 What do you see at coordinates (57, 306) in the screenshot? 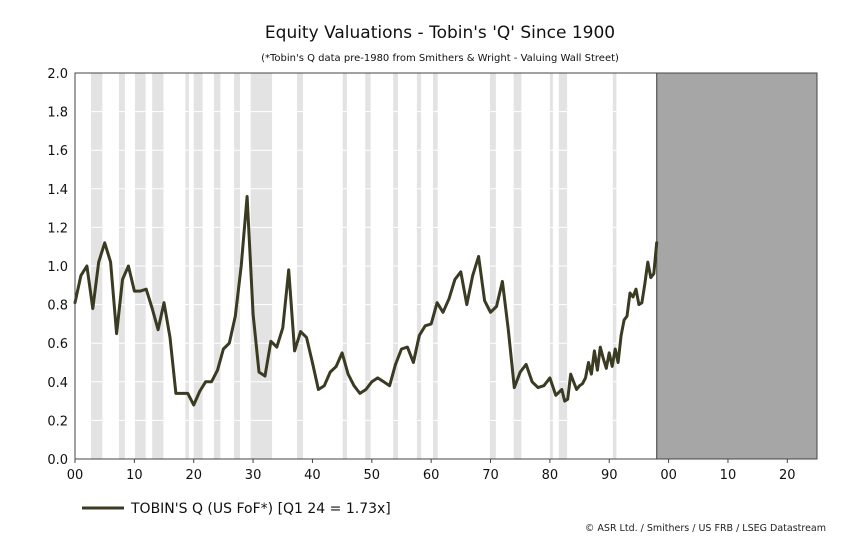
I see `y-tick-label: 0.8` at bounding box center [57, 306].